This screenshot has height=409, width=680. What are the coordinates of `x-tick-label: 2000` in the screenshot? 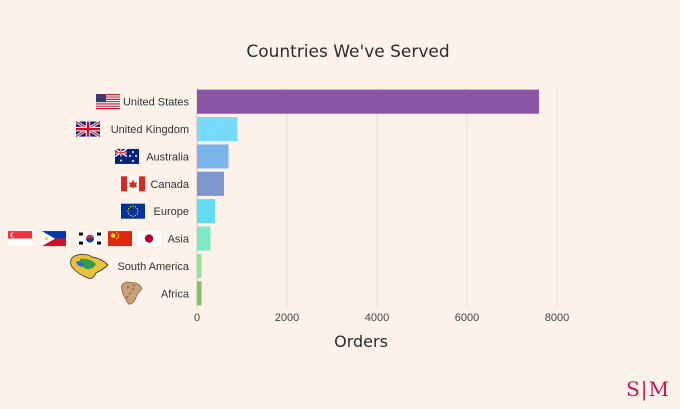 It's located at (287, 318).